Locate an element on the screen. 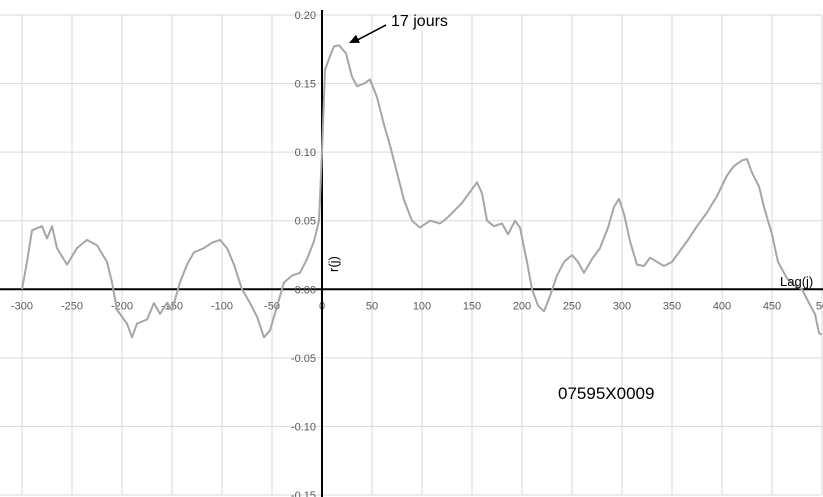 This screenshot has height=497, width=823. x-tick-label: 450 is located at coordinates (772, 306).